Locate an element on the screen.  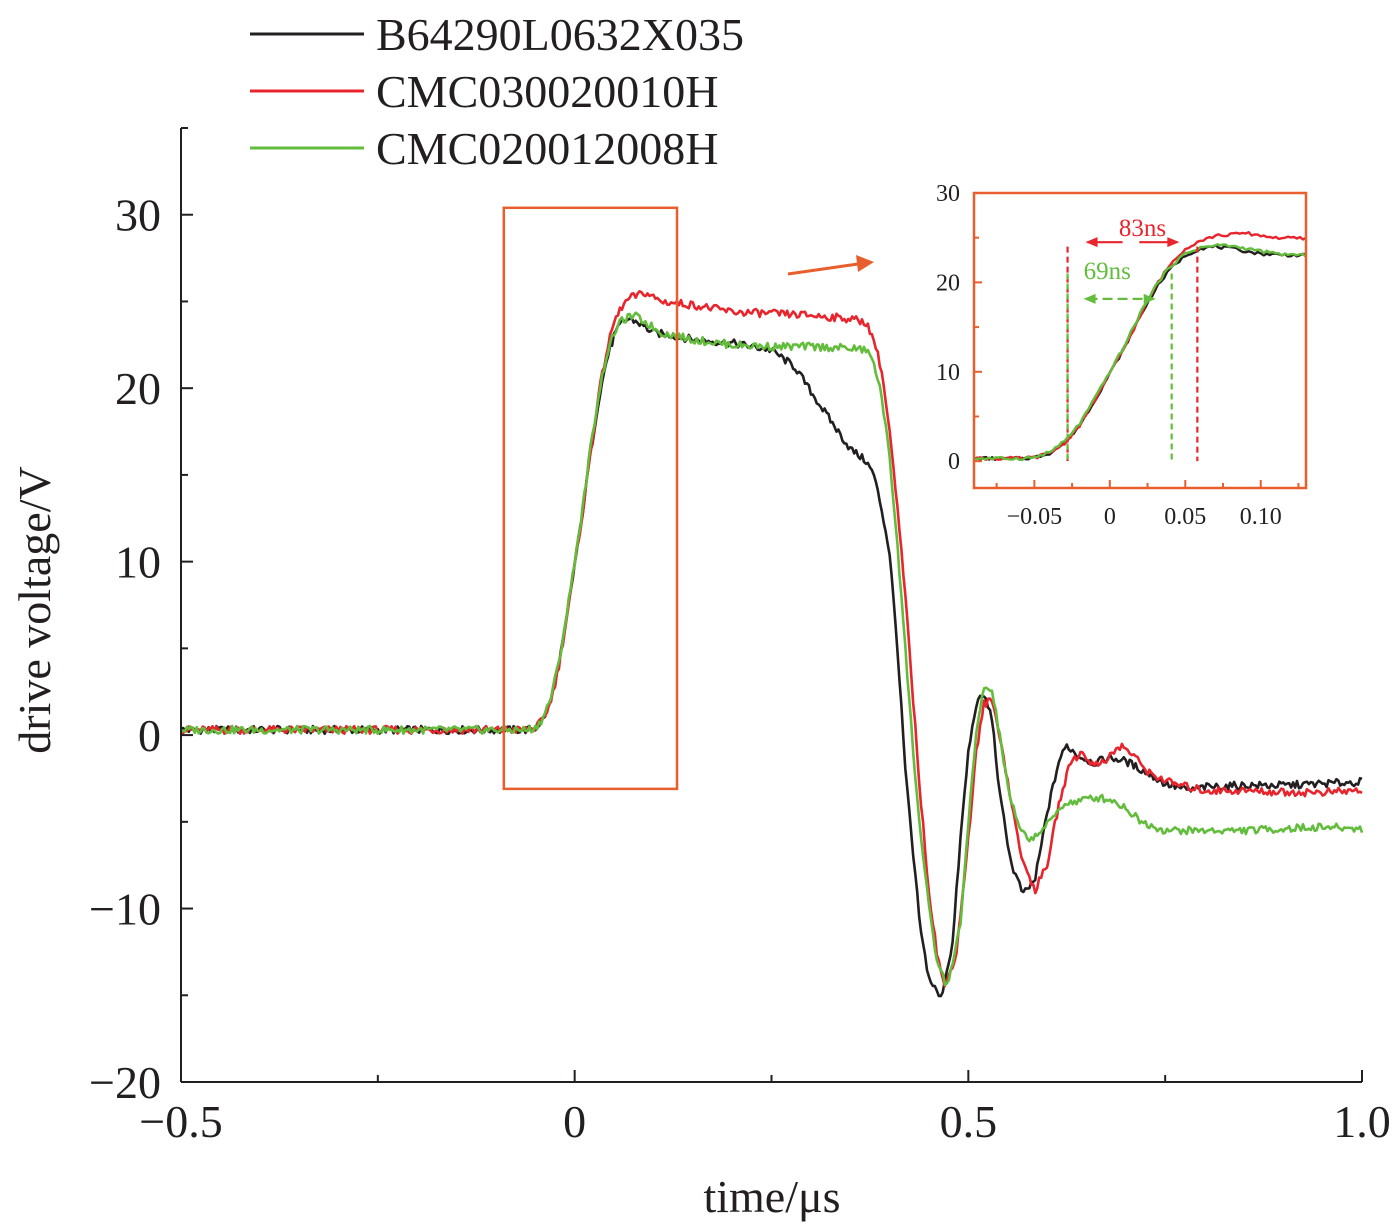
inset-y-tick-label: 0 is located at coordinates (954, 462).